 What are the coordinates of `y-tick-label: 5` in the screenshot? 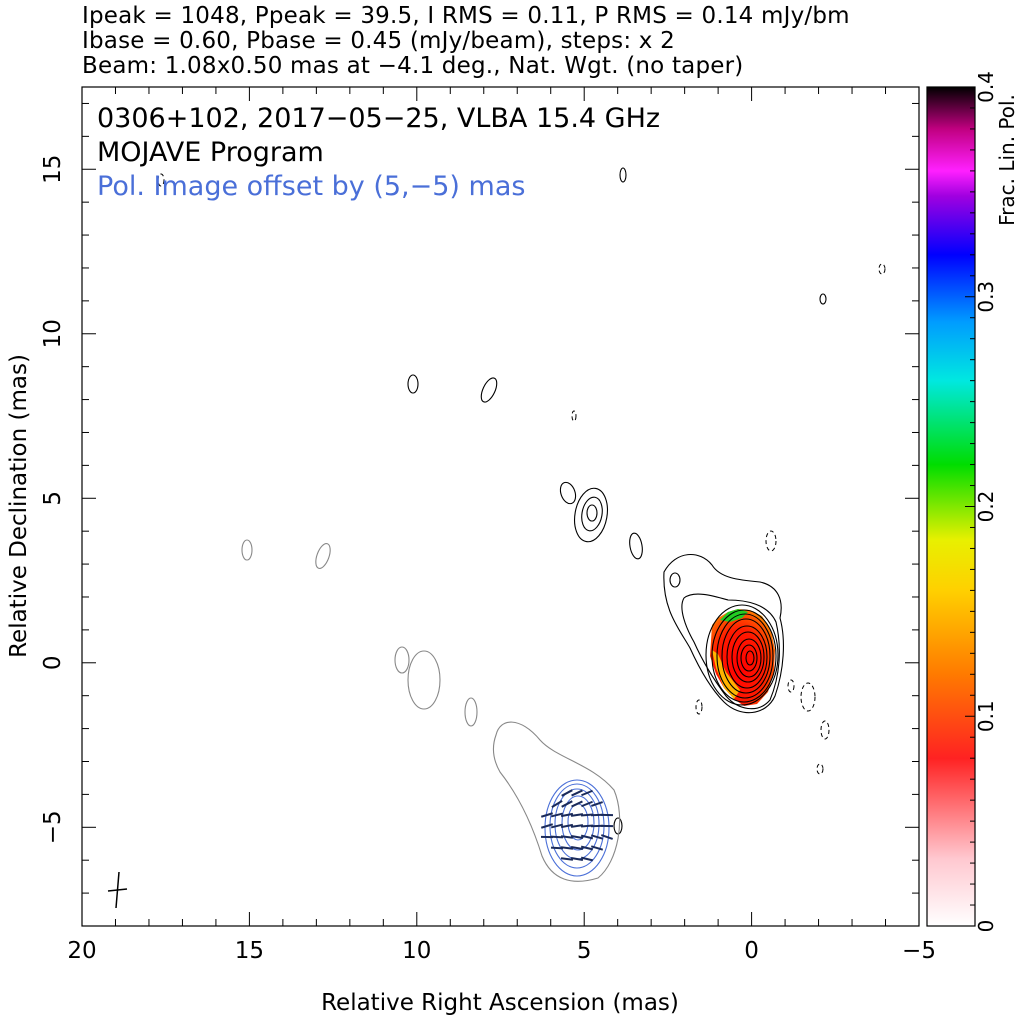 It's located at (53, 498).